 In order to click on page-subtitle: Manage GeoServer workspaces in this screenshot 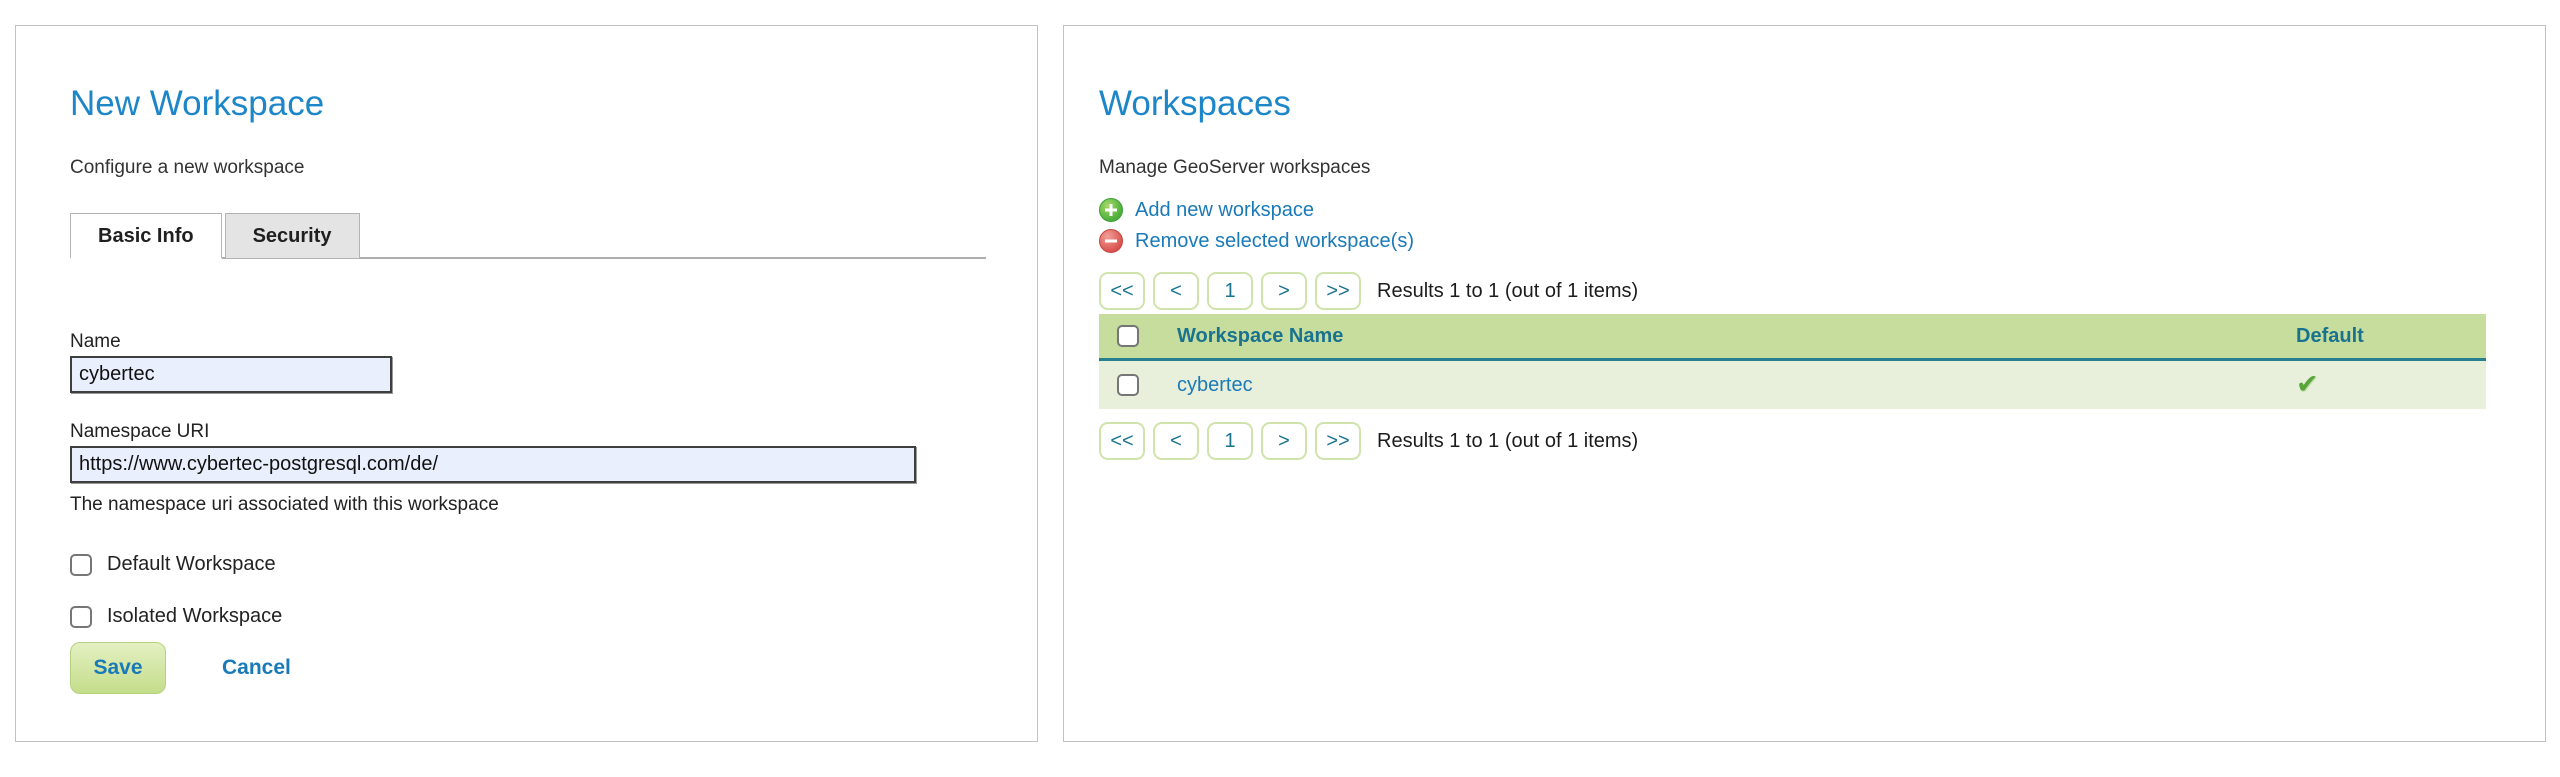, I will do `click(1235, 167)`.